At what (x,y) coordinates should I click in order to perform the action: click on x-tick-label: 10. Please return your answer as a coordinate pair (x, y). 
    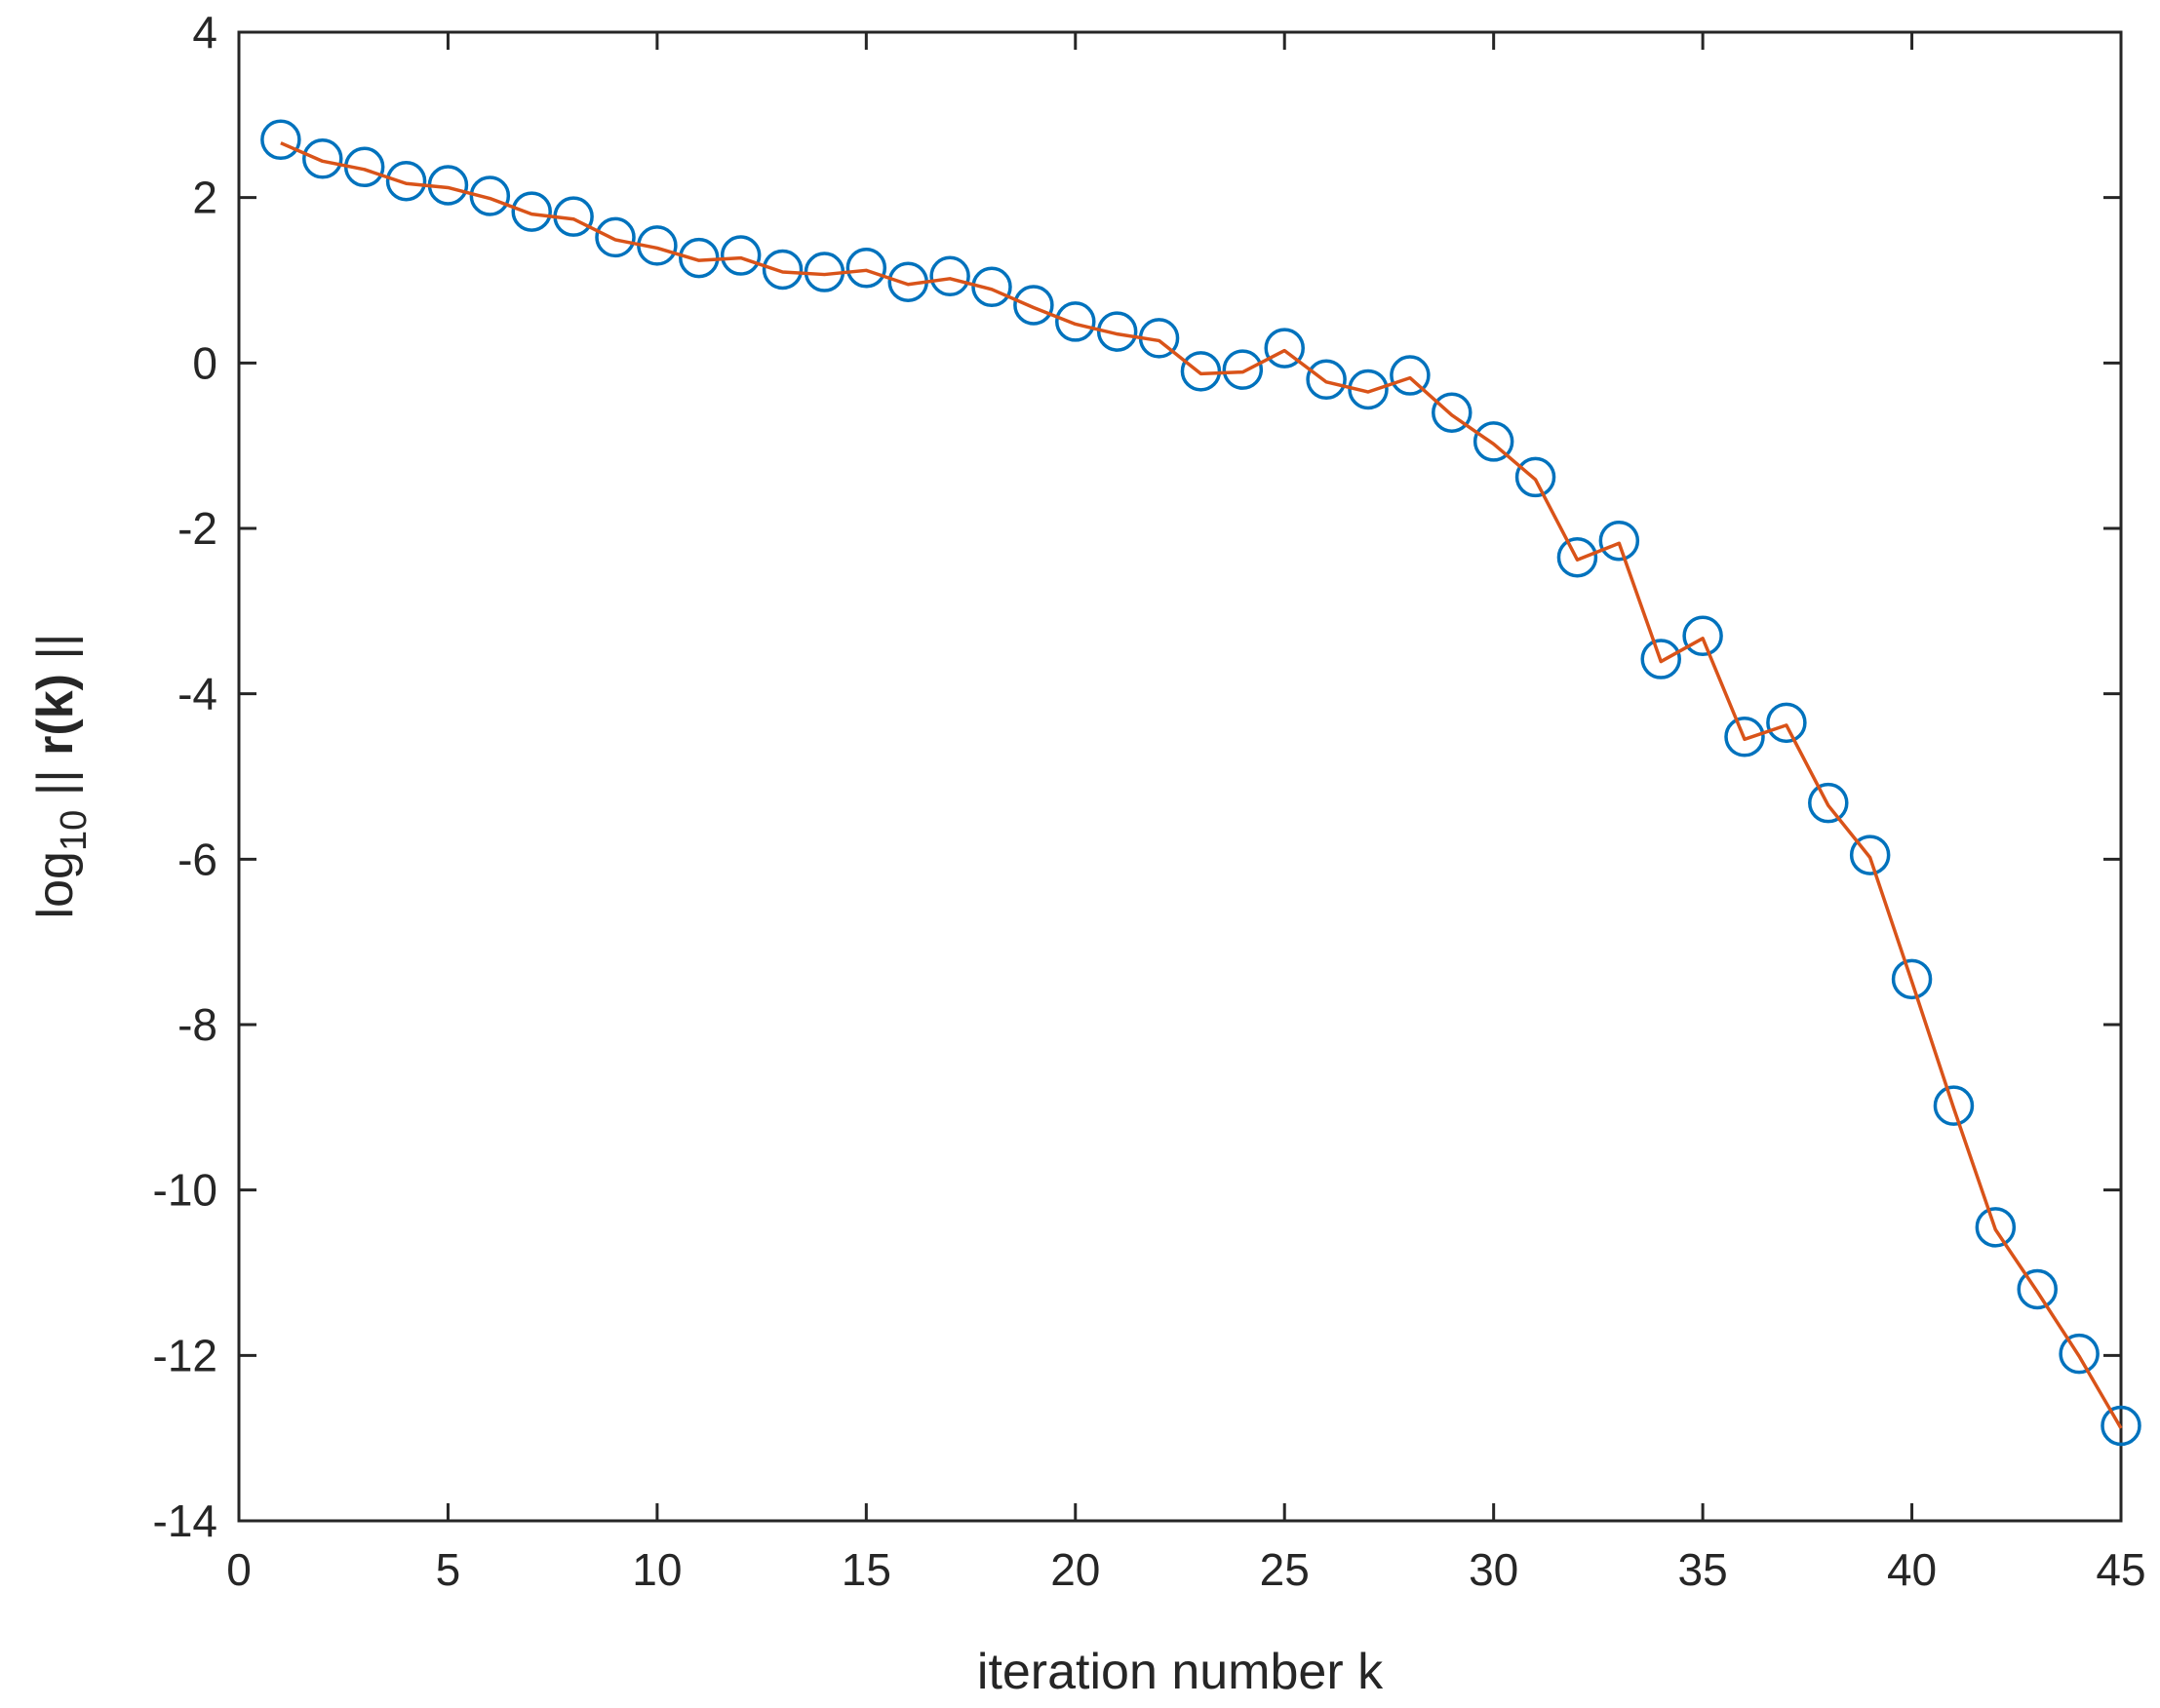
    Looking at the image, I should click on (657, 1569).